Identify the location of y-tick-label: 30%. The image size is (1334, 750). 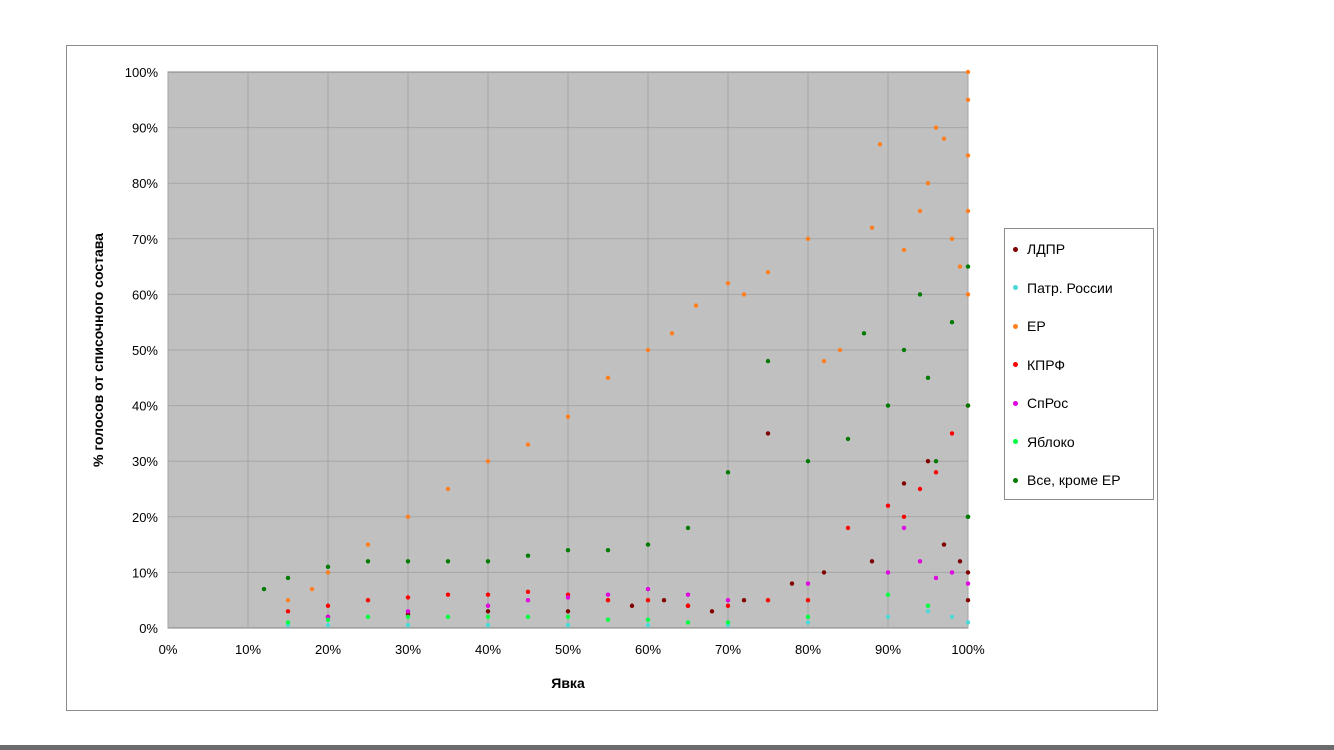
(145, 461).